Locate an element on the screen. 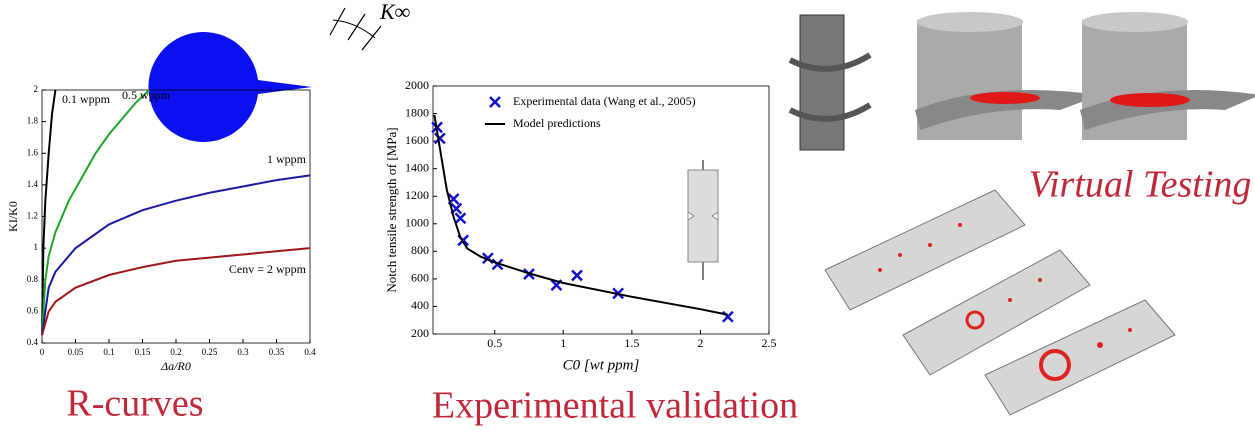 The image size is (1255, 434). y-tick-label: 1 is located at coordinates (36, 247).